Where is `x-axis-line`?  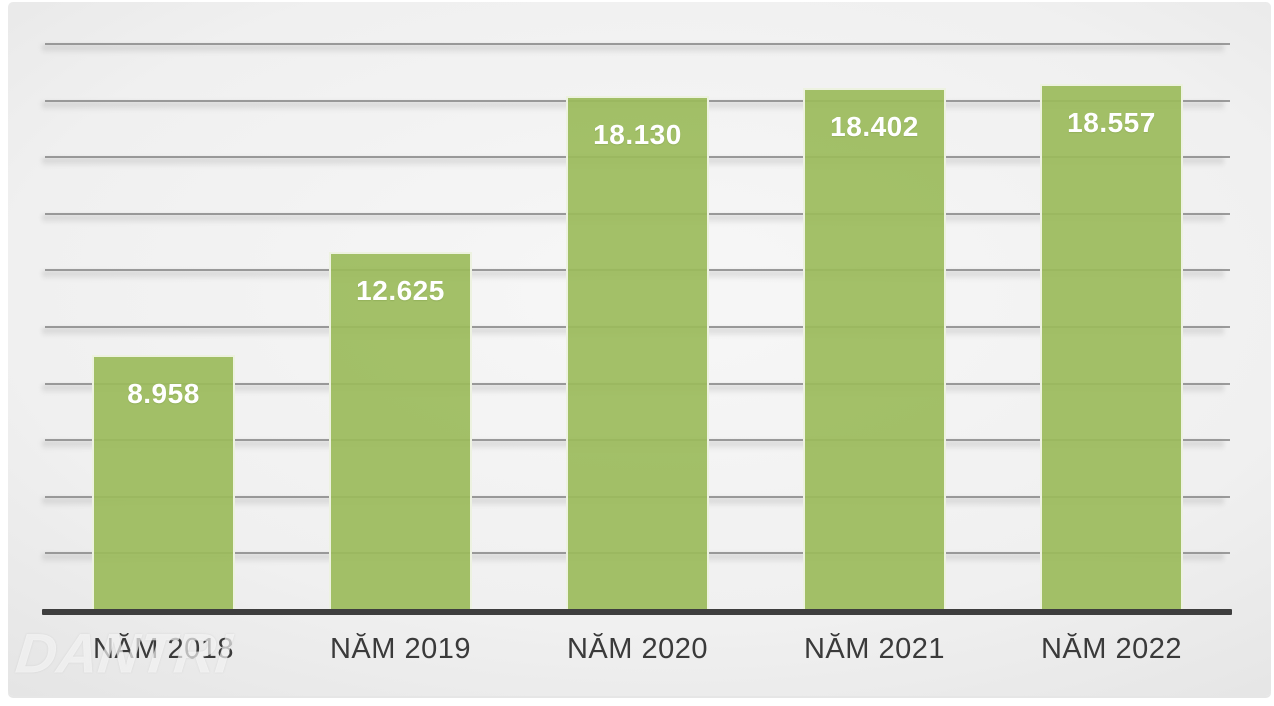 x-axis-line is located at coordinates (637, 612).